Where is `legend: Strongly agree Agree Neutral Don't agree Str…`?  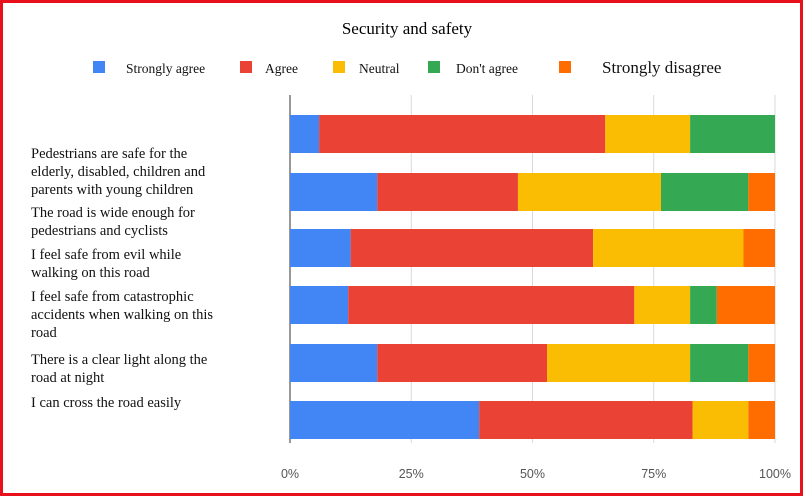 legend: Strongly agree Agree Neutral Don't agree Str… is located at coordinates (407, 67).